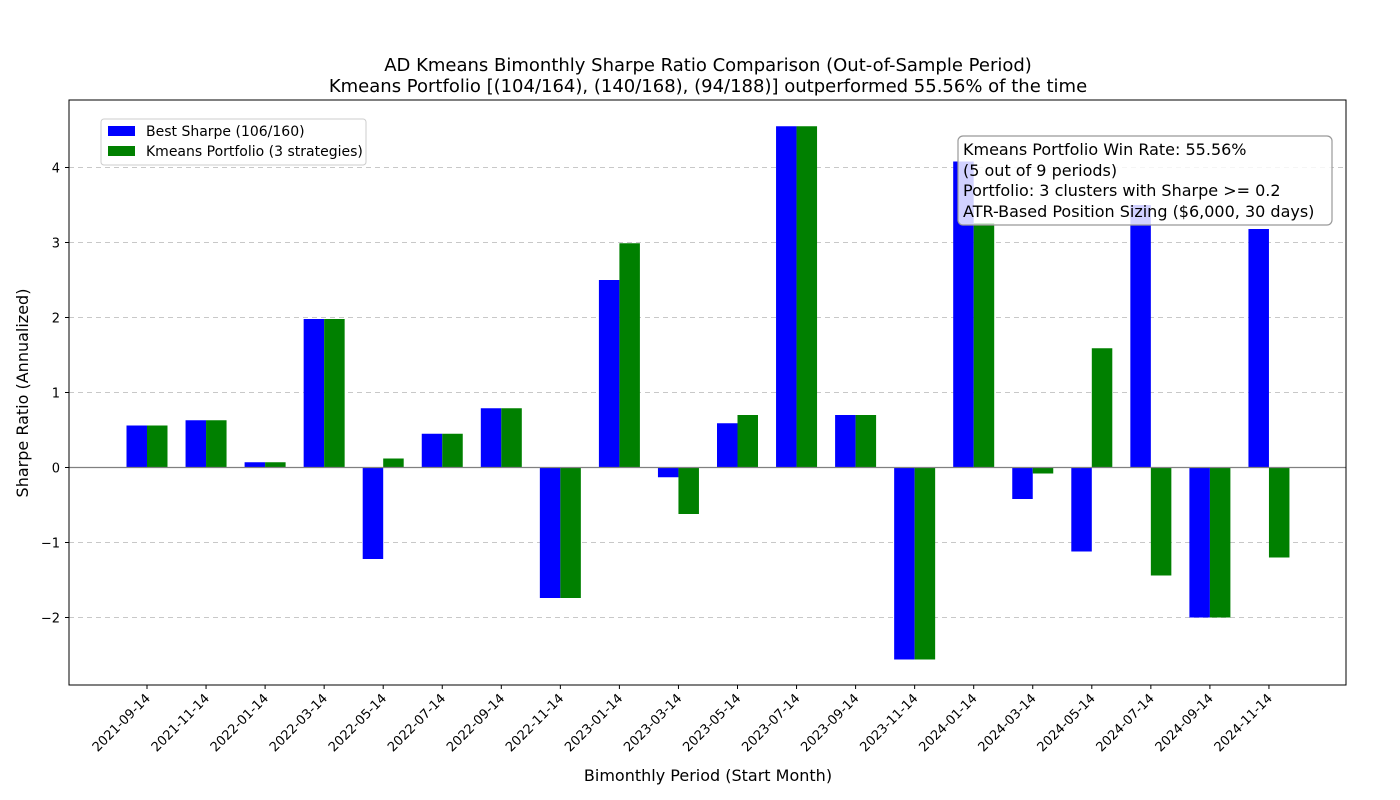  Describe the element at coordinates (1105, 149) in the screenshot. I see `annotation-line-1: Kmeans Portfolio Win Rate: 55.56%` at that location.